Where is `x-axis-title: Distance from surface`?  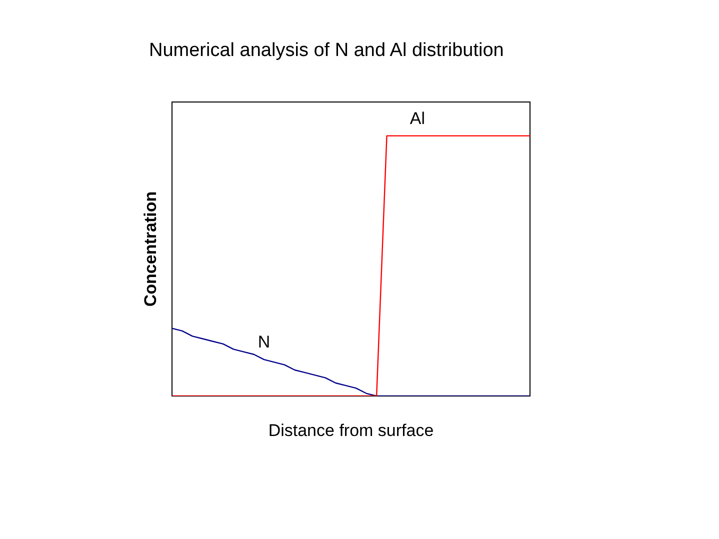 x-axis-title: Distance from surface is located at coordinates (351, 430).